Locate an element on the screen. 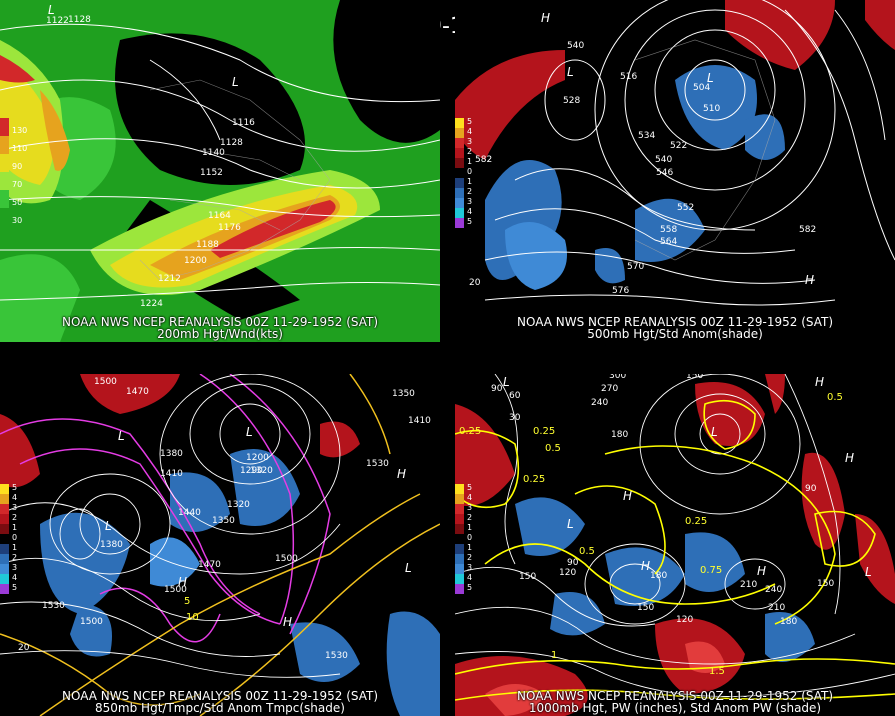  contour-label: 570 is located at coordinates (635, 267).